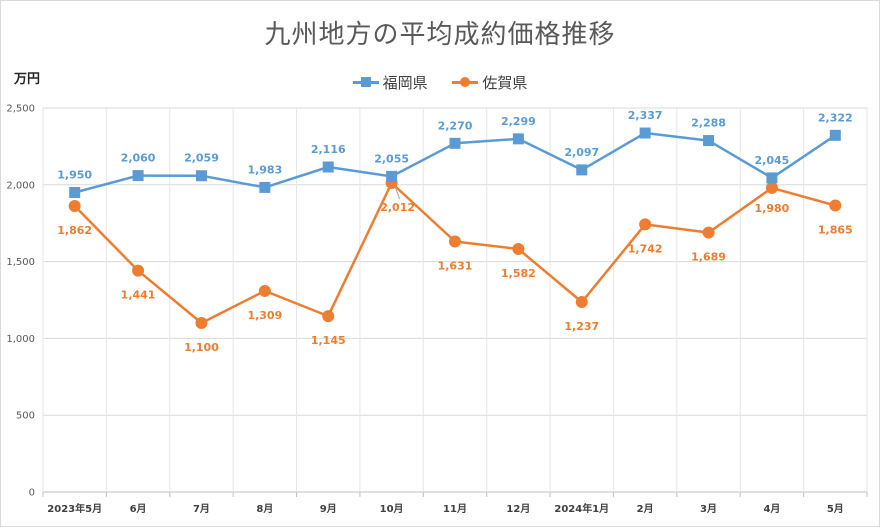 This screenshot has height=527, width=880. What do you see at coordinates (772, 160) in the screenshot?
I see `data-label-fukuoka: 2,045` at bounding box center [772, 160].